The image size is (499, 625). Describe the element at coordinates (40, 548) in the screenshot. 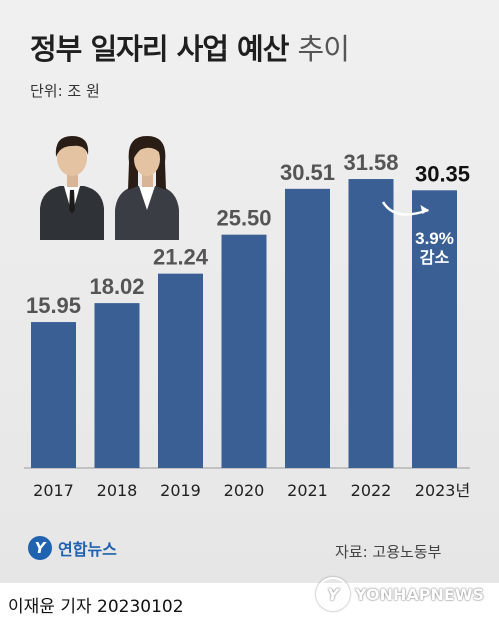

I see `yonhap-logo-icon: Y` at that location.